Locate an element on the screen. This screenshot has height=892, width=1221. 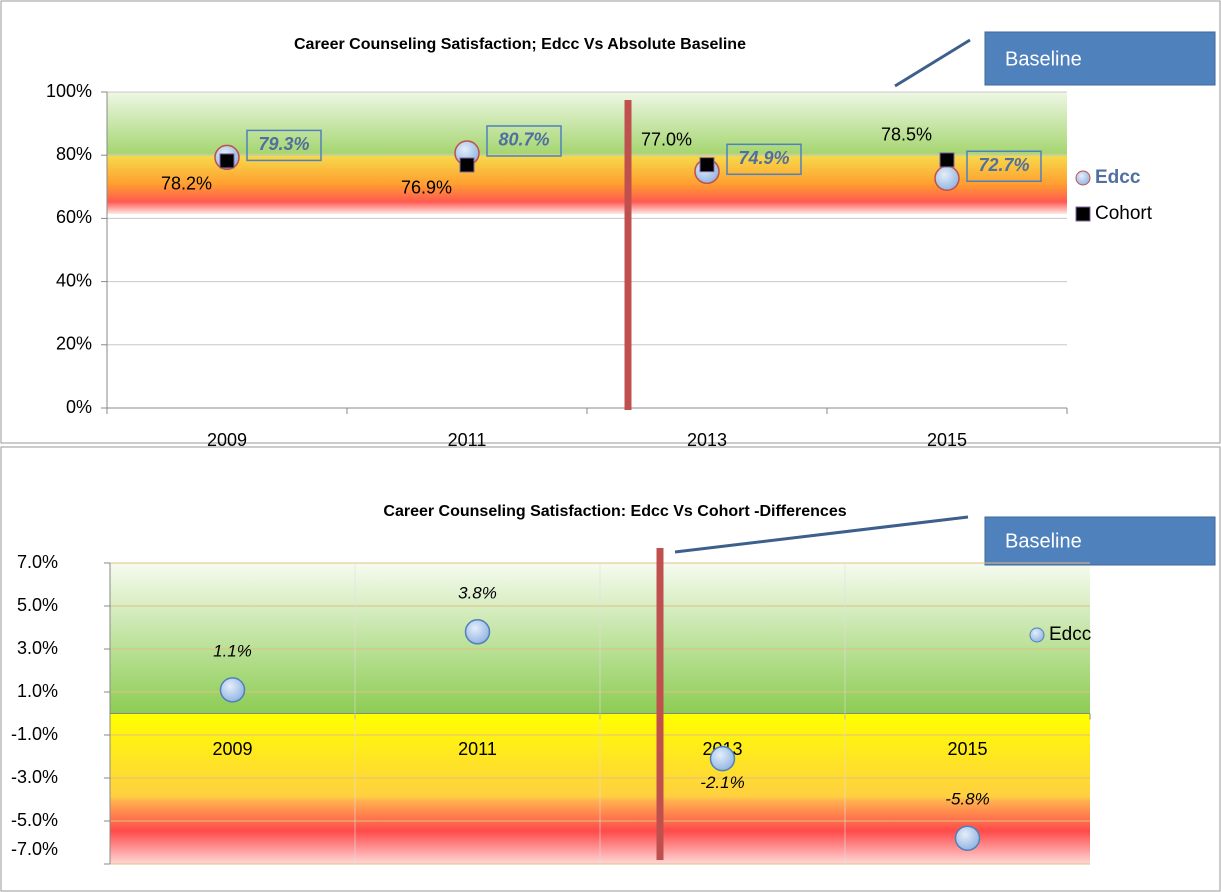
data-label: 74.9% is located at coordinates (763, 158).